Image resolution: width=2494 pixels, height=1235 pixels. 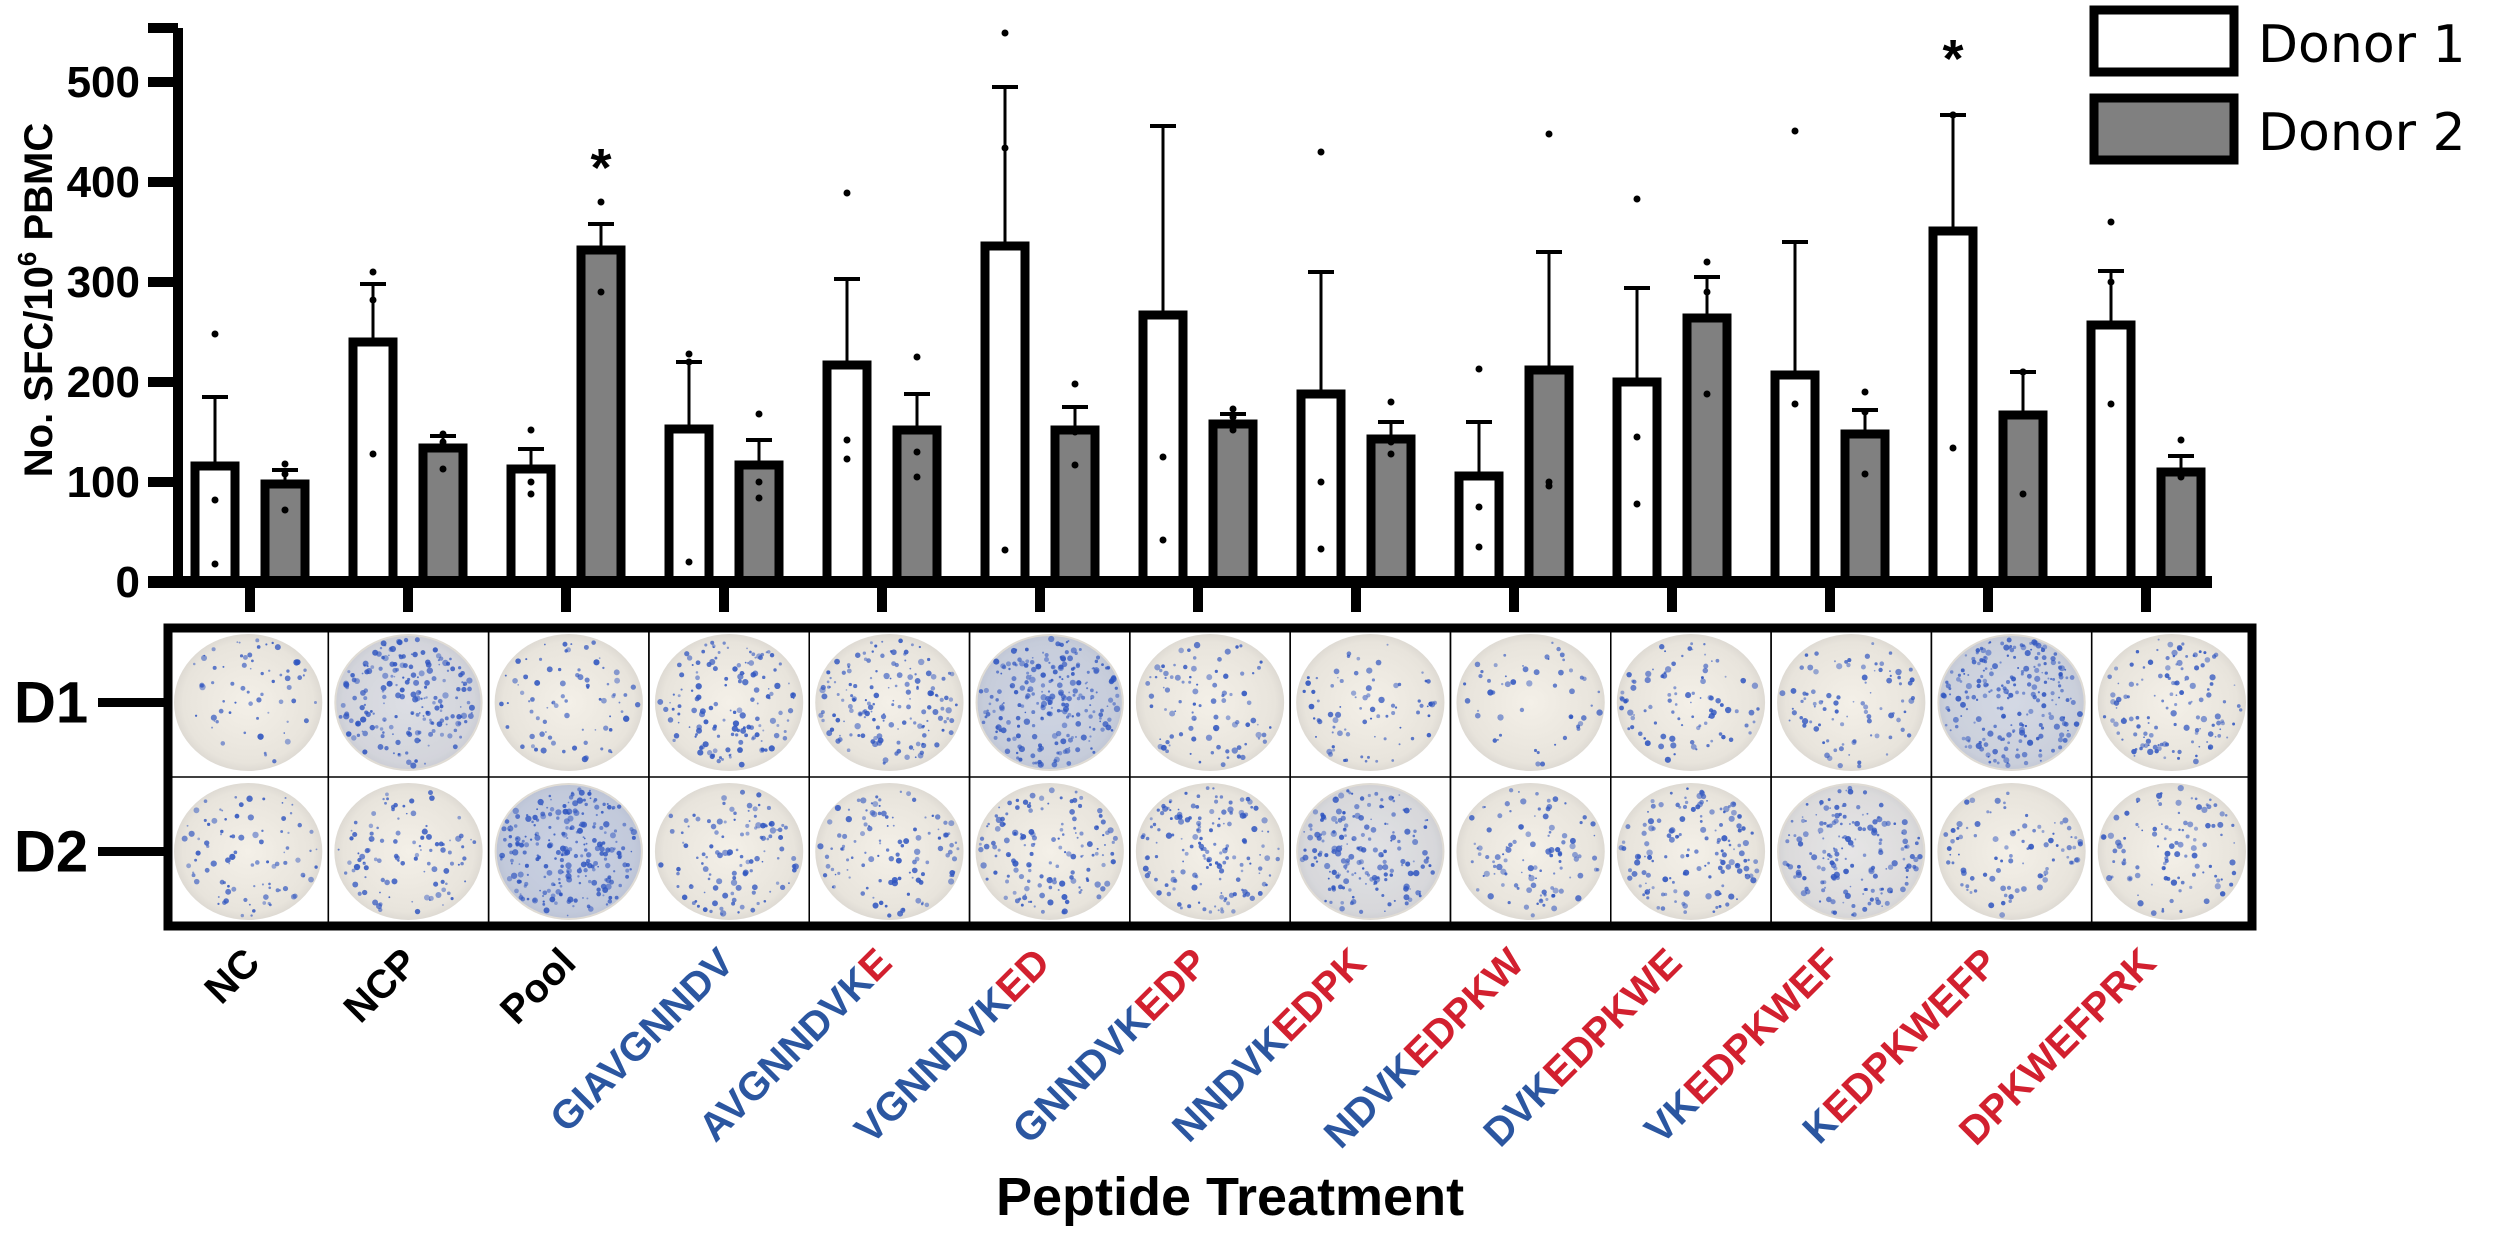 I want to click on y-axis-title-tail: PBMC, so click(x=39, y=187).